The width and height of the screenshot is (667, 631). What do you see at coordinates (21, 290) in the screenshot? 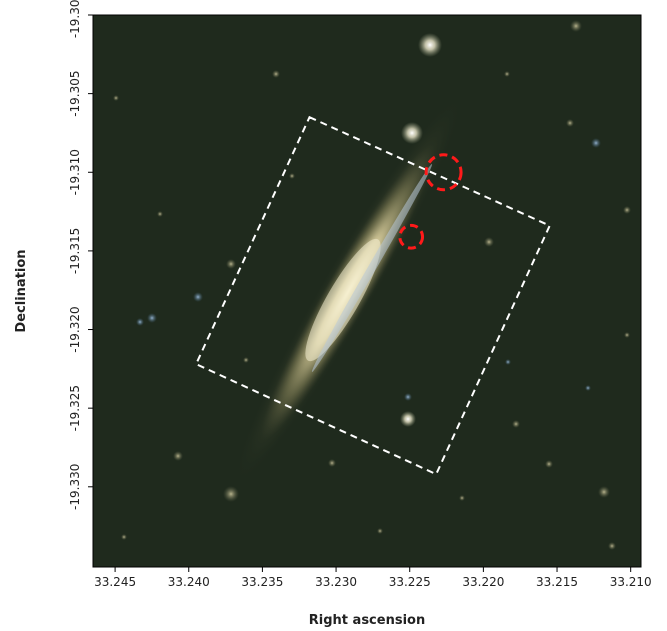
I see `y-axis-label: Declination` at bounding box center [21, 290].